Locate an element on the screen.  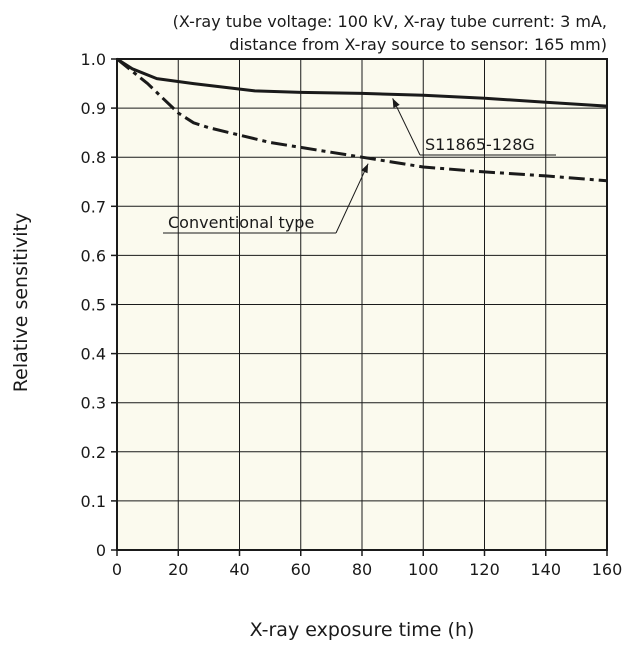
x-tick-label: 140 is located at coordinates (545, 569).